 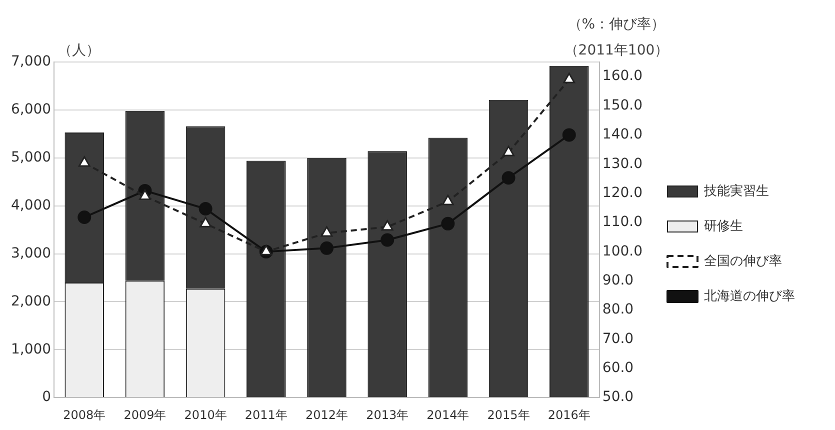 I want to click on x-tick-label: 2014年, so click(x=448, y=415).